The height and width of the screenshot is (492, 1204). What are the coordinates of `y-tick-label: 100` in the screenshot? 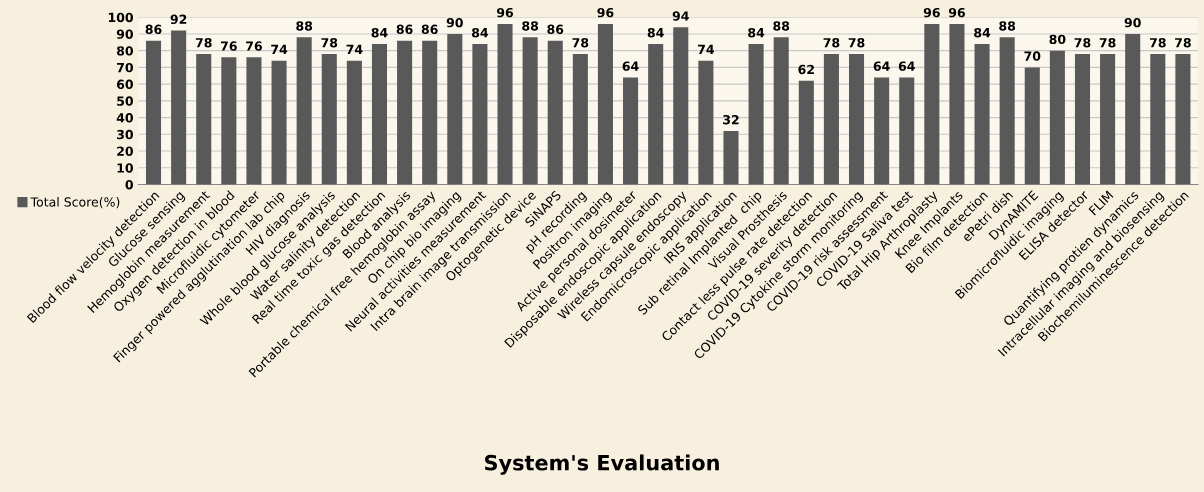 It's located at (120, 17).